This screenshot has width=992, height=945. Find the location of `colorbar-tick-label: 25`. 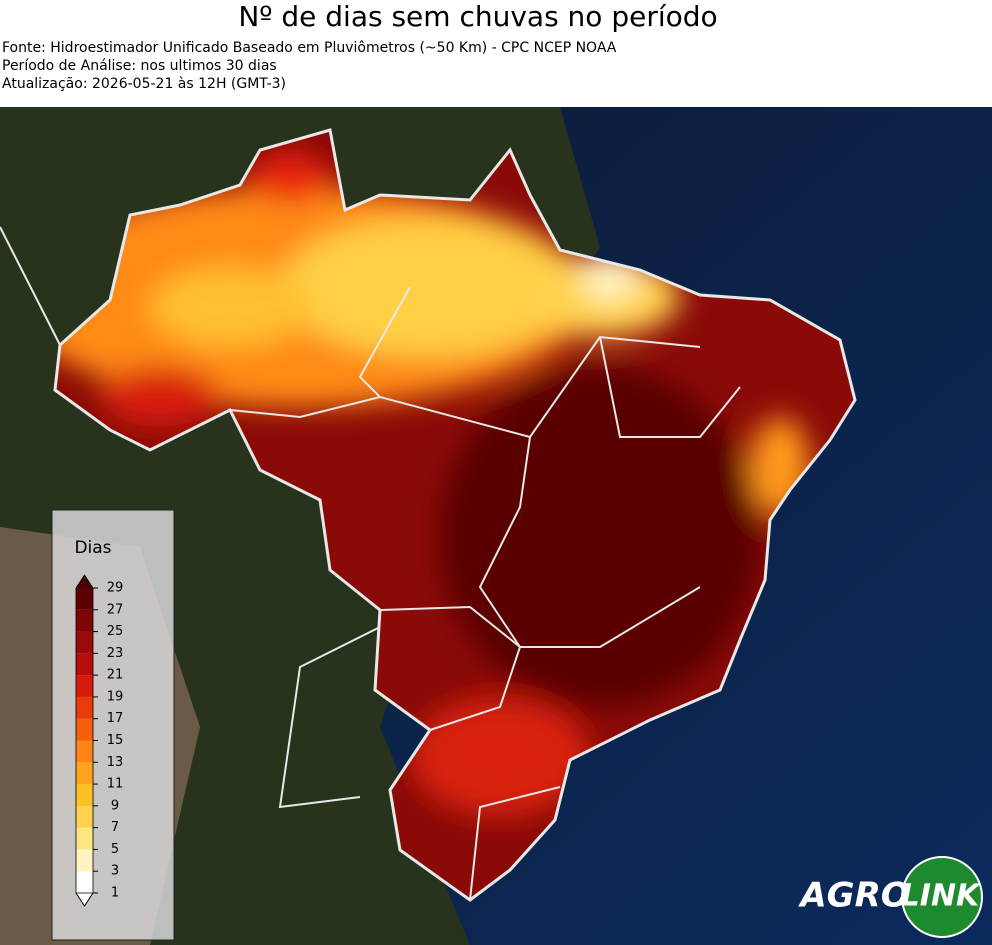

colorbar-tick-label: 25 is located at coordinates (115, 631).